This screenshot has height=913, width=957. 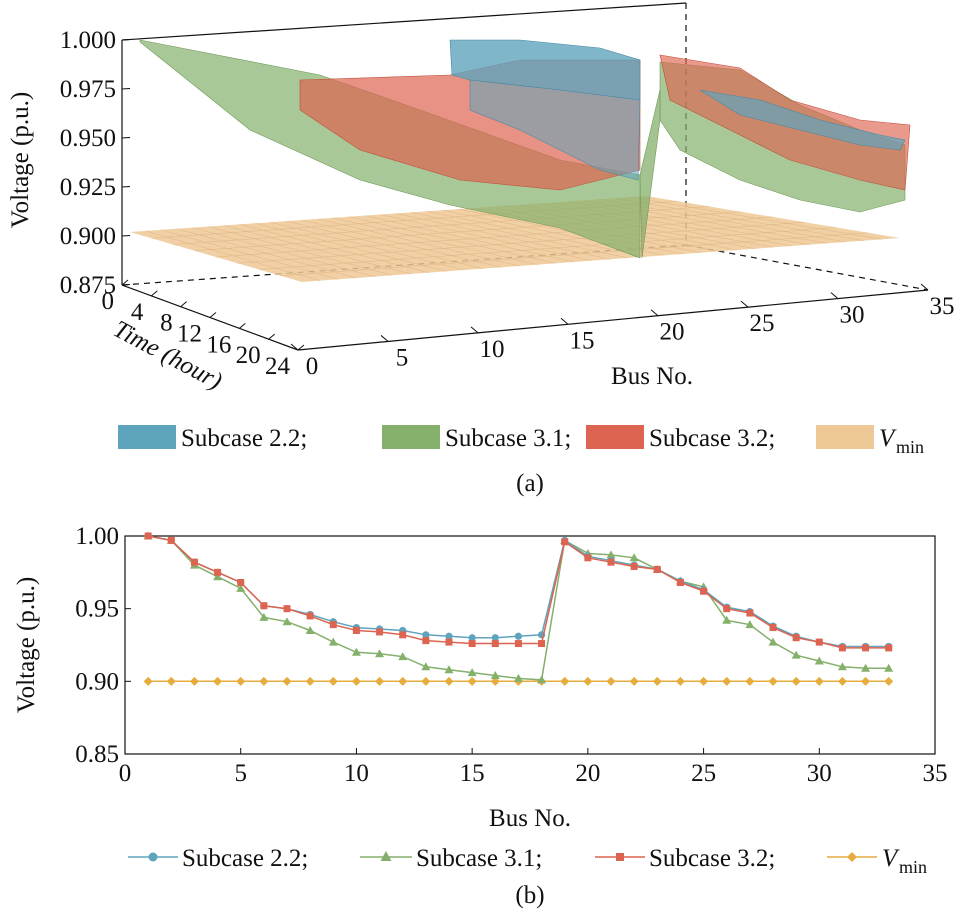 I want to click on y-axis-ticks: 0.85 0.90 0.95 1.00, so click(x=103, y=645).